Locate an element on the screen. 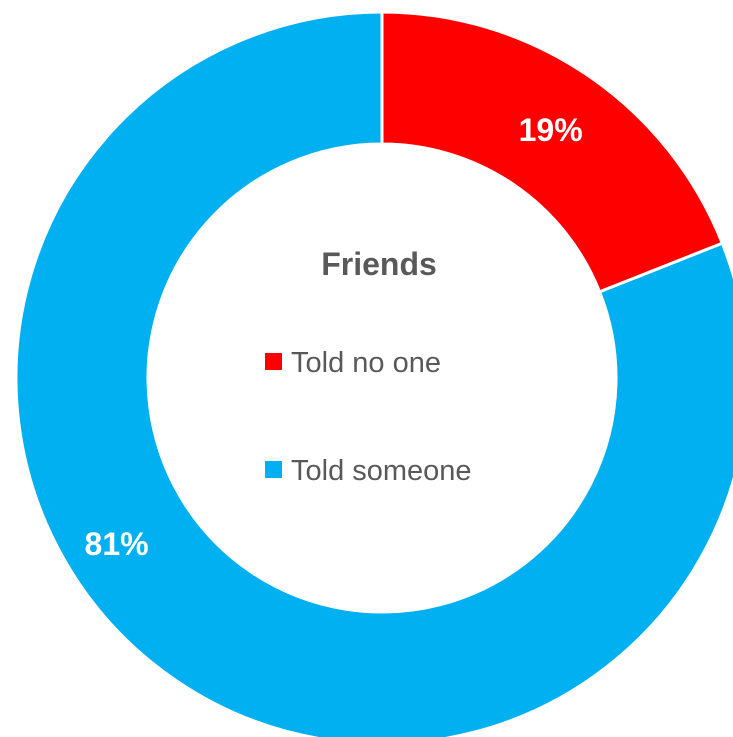  legend-swatch-told-someone is located at coordinates (273, 469).